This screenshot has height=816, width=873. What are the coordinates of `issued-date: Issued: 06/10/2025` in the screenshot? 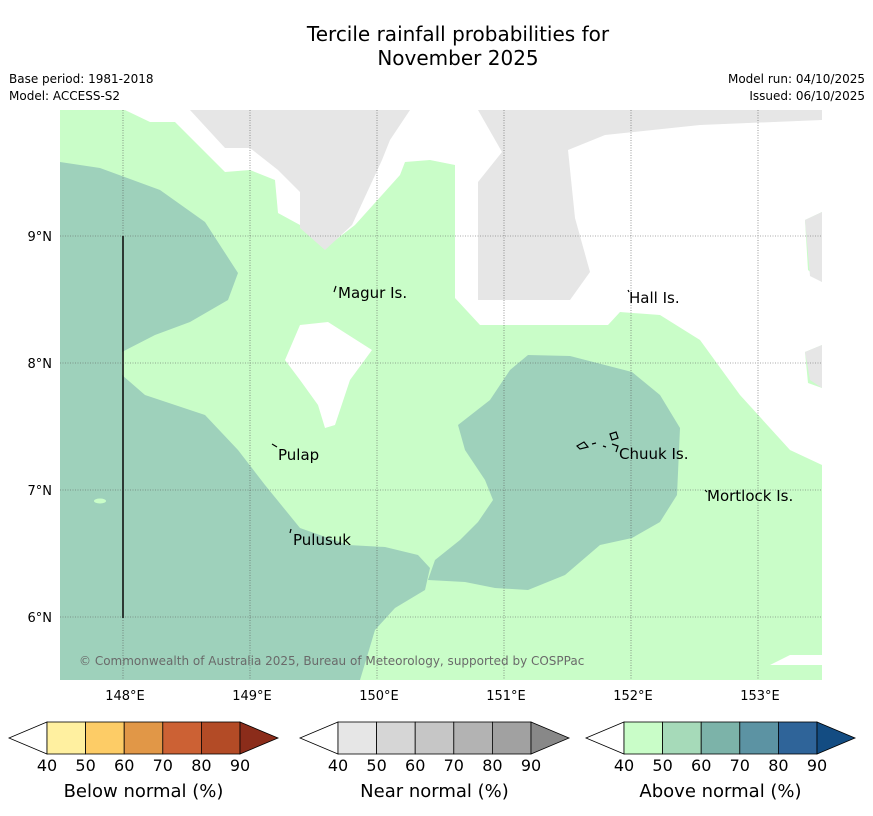 It's located at (807, 96).